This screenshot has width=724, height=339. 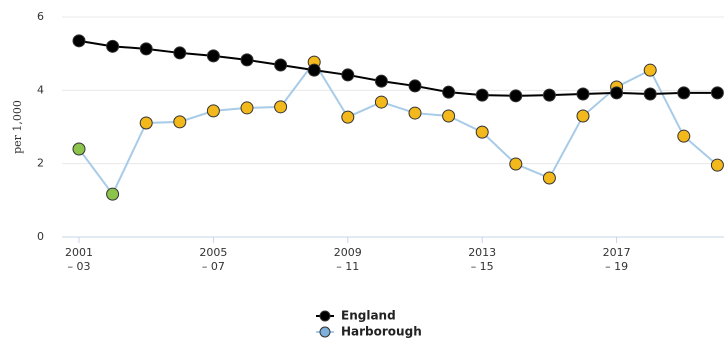 I want to click on y-tick-label: 0, so click(x=40, y=236).